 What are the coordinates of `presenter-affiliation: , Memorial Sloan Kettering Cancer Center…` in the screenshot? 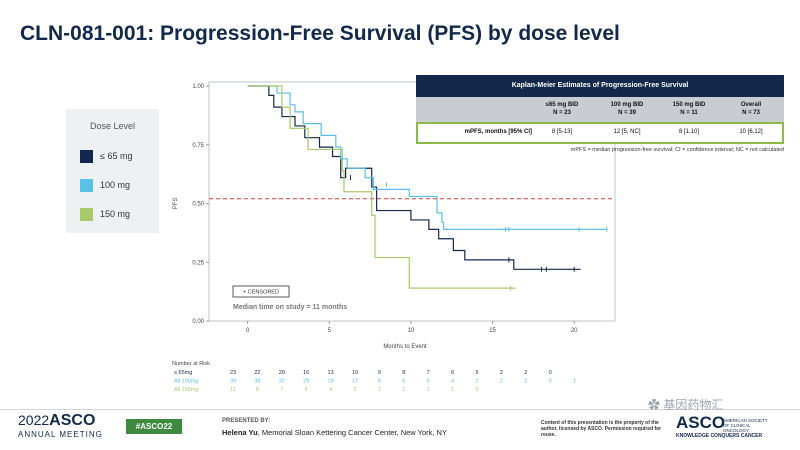 It's located at (352, 432).